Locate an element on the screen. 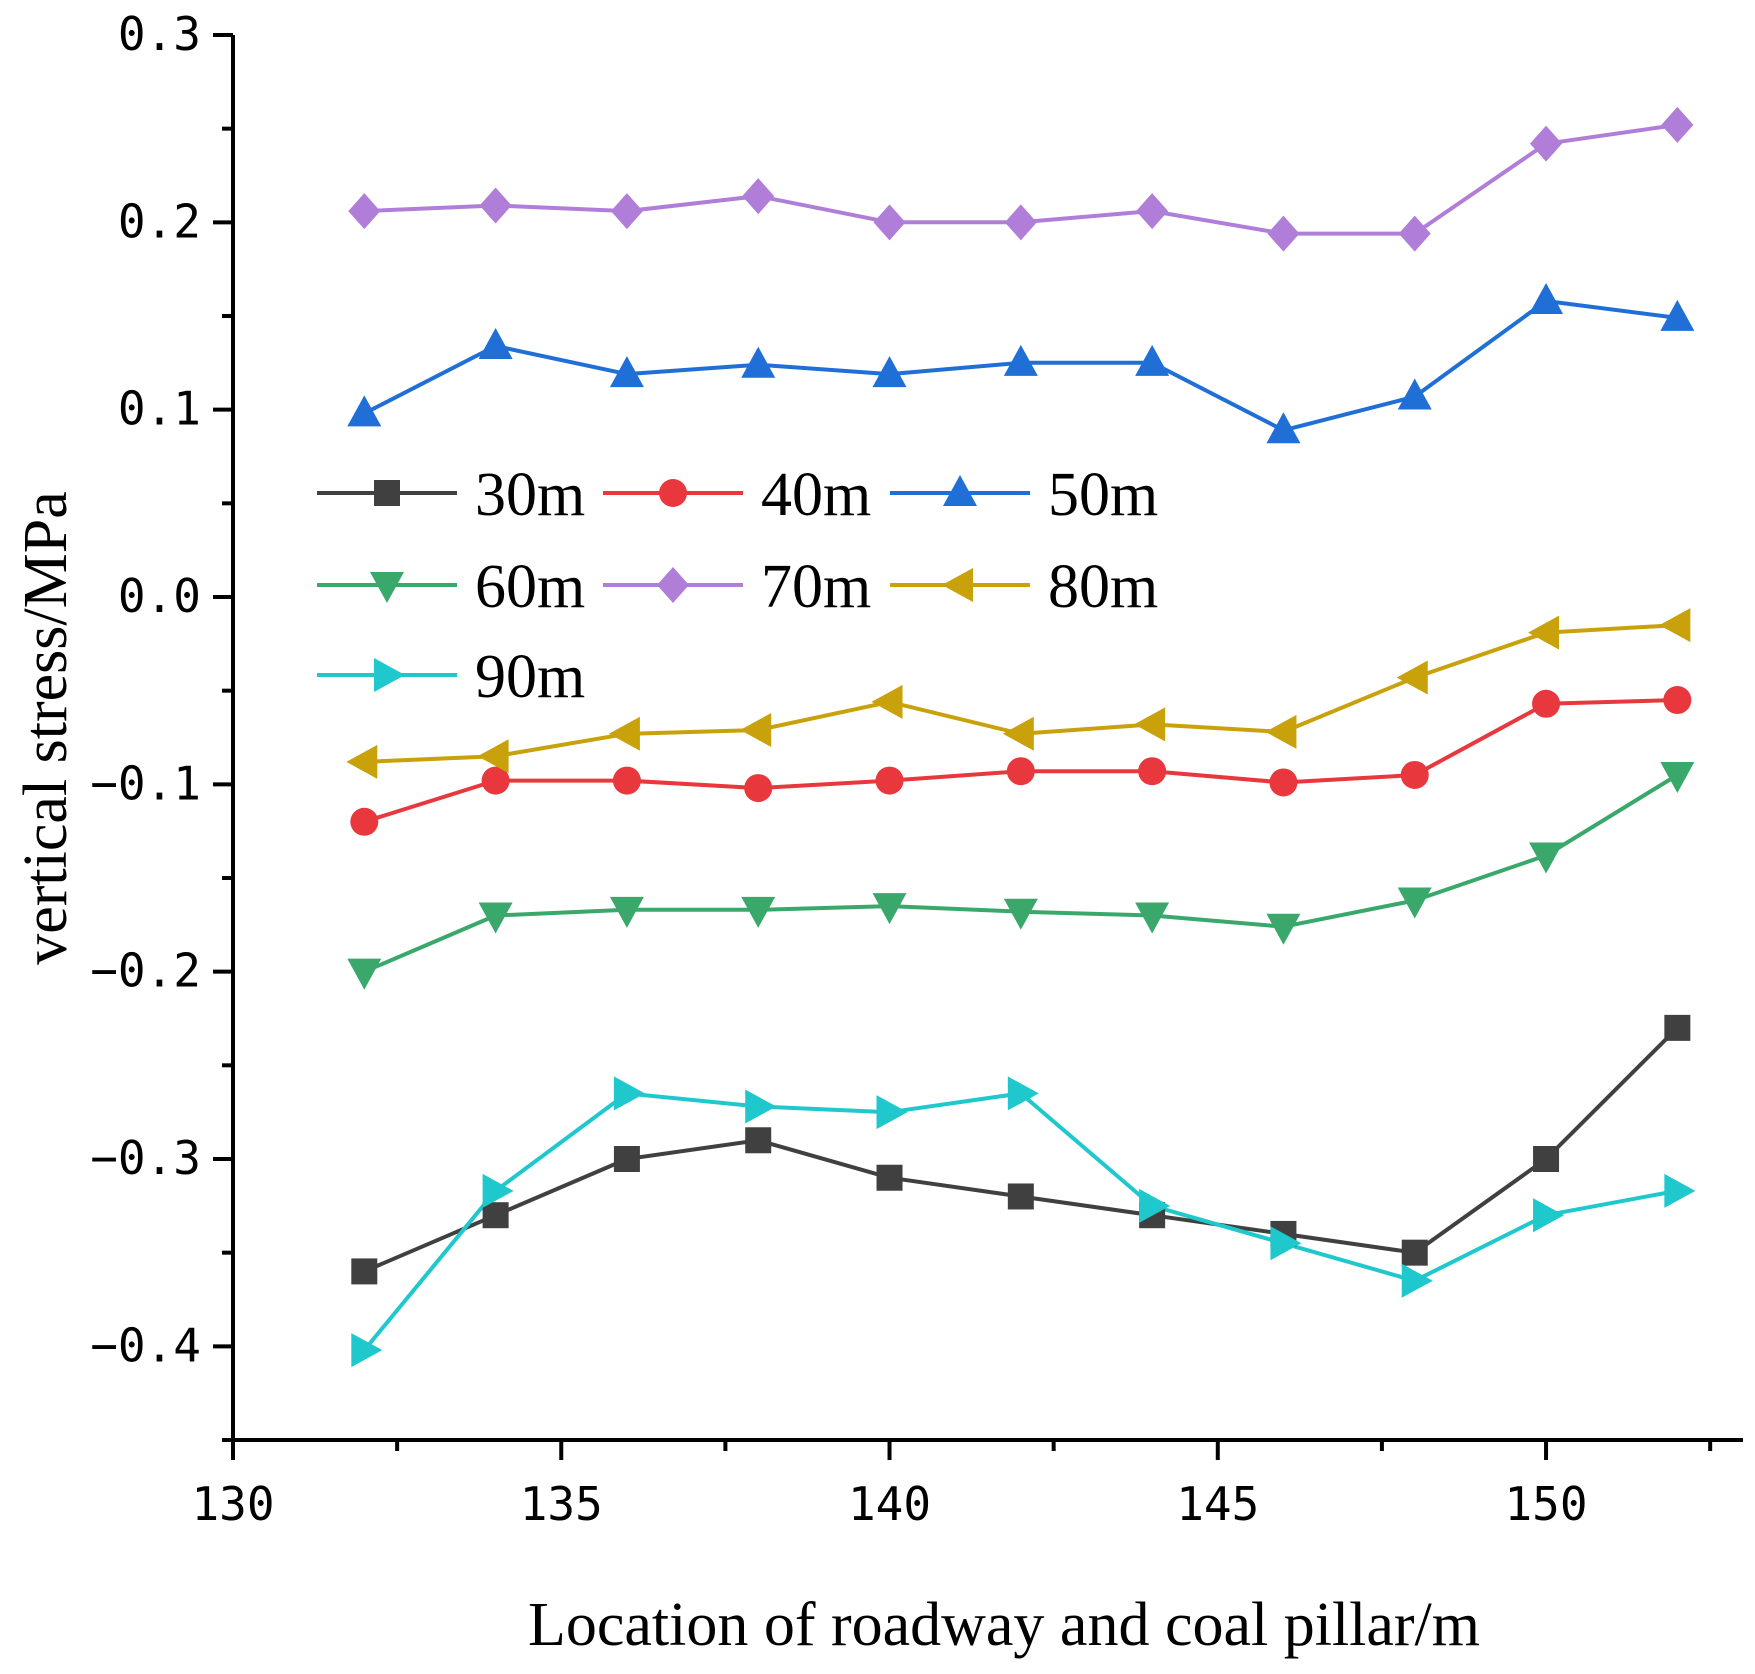 Image resolution: width=1755 pixels, height=1674 pixels. series-line-90m is located at coordinates (1020, 1221).